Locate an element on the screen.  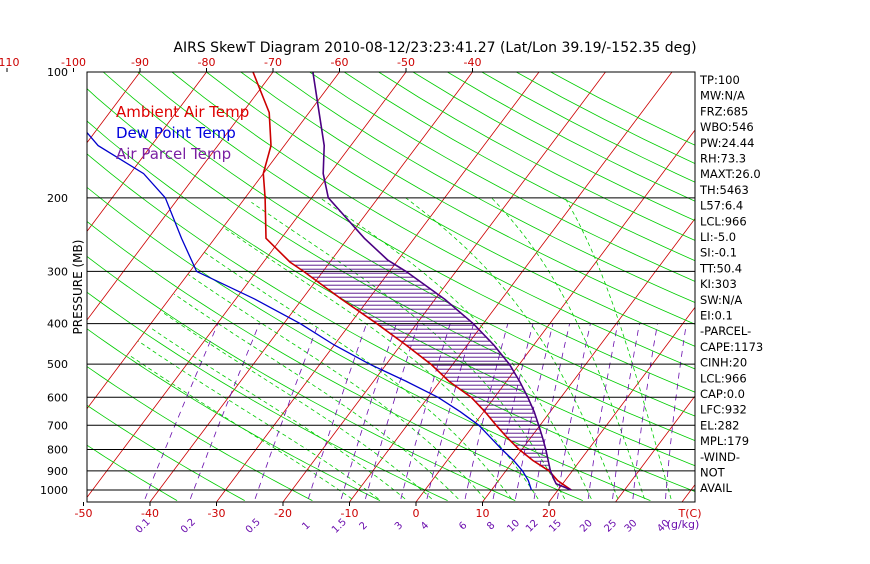
index-item: SW:N/A is located at coordinates (721, 300).